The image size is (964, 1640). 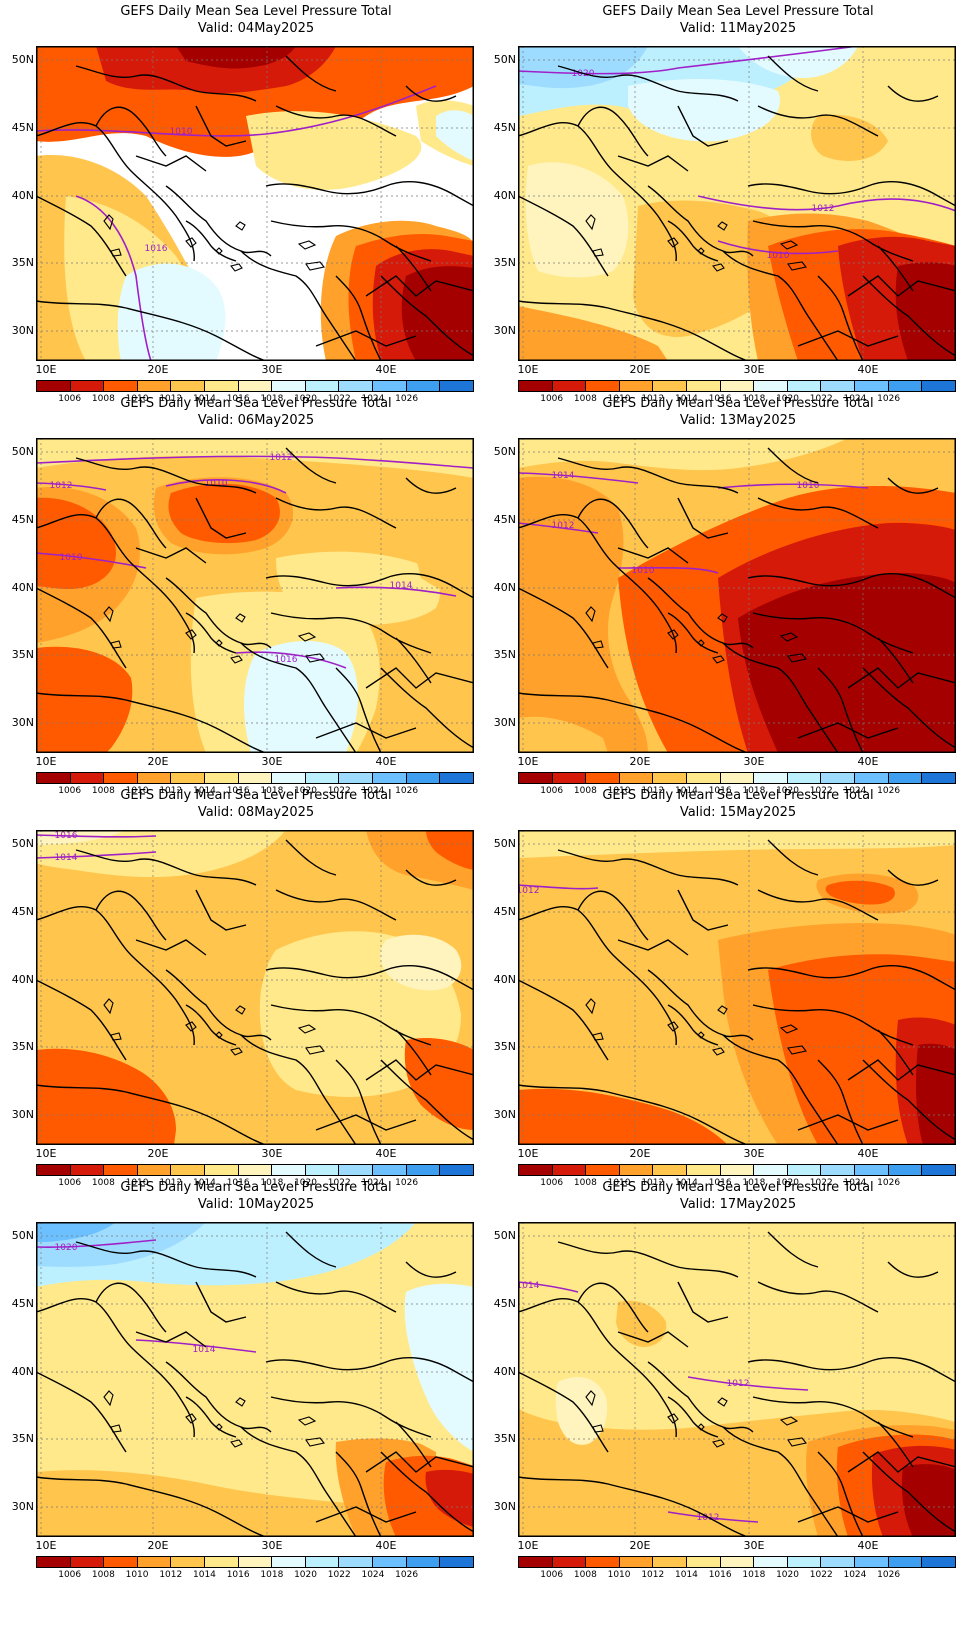 I want to click on panel-valid-date: Valid: 11May2025, so click(x=738, y=28).